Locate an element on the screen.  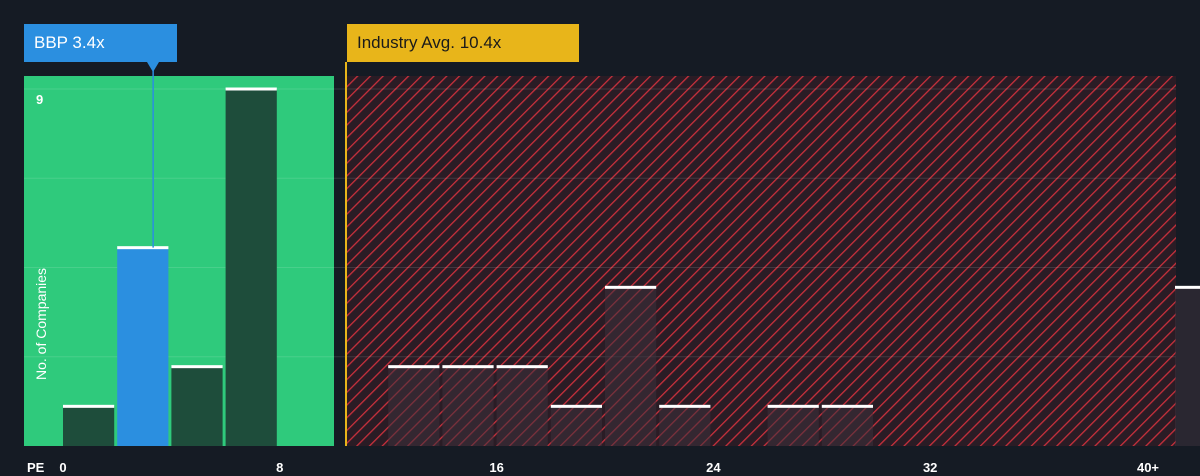
x-tick-label: 16 is located at coordinates (496, 467).